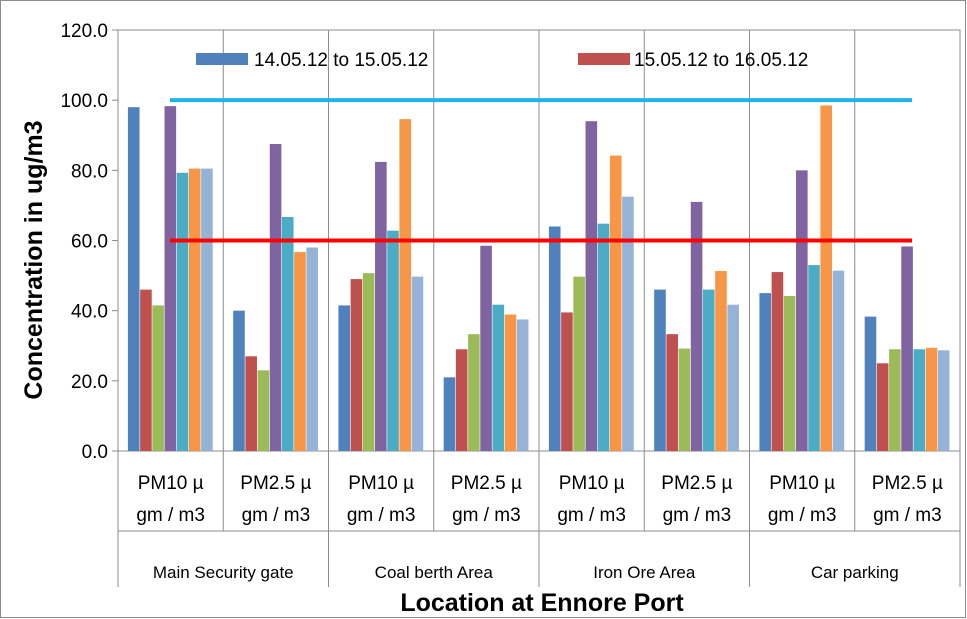 This screenshot has width=967, height=619. What do you see at coordinates (341, 60) in the screenshot?
I see `legend-label: 14.05.12 to 15.05.12` at bounding box center [341, 60].